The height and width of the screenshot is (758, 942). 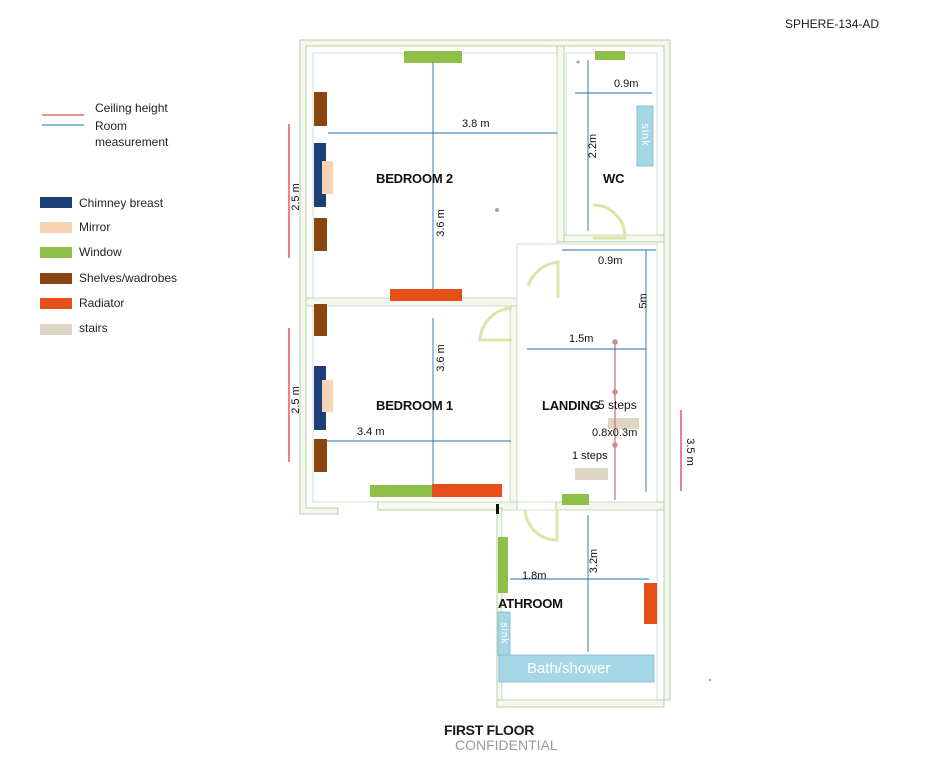 I want to click on label-landing-length: 5m, so click(x=643, y=301).